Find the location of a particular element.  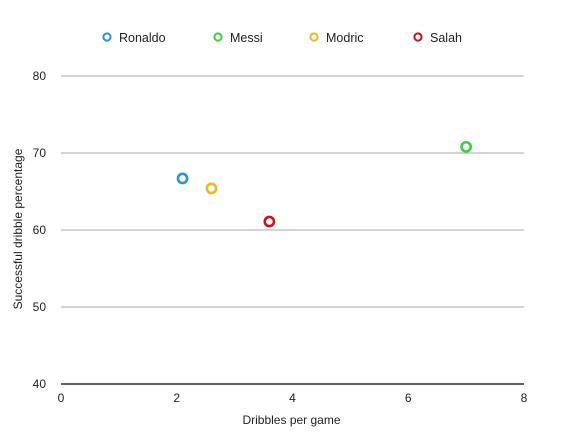

y-tick-label: 50 is located at coordinates (40, 307).